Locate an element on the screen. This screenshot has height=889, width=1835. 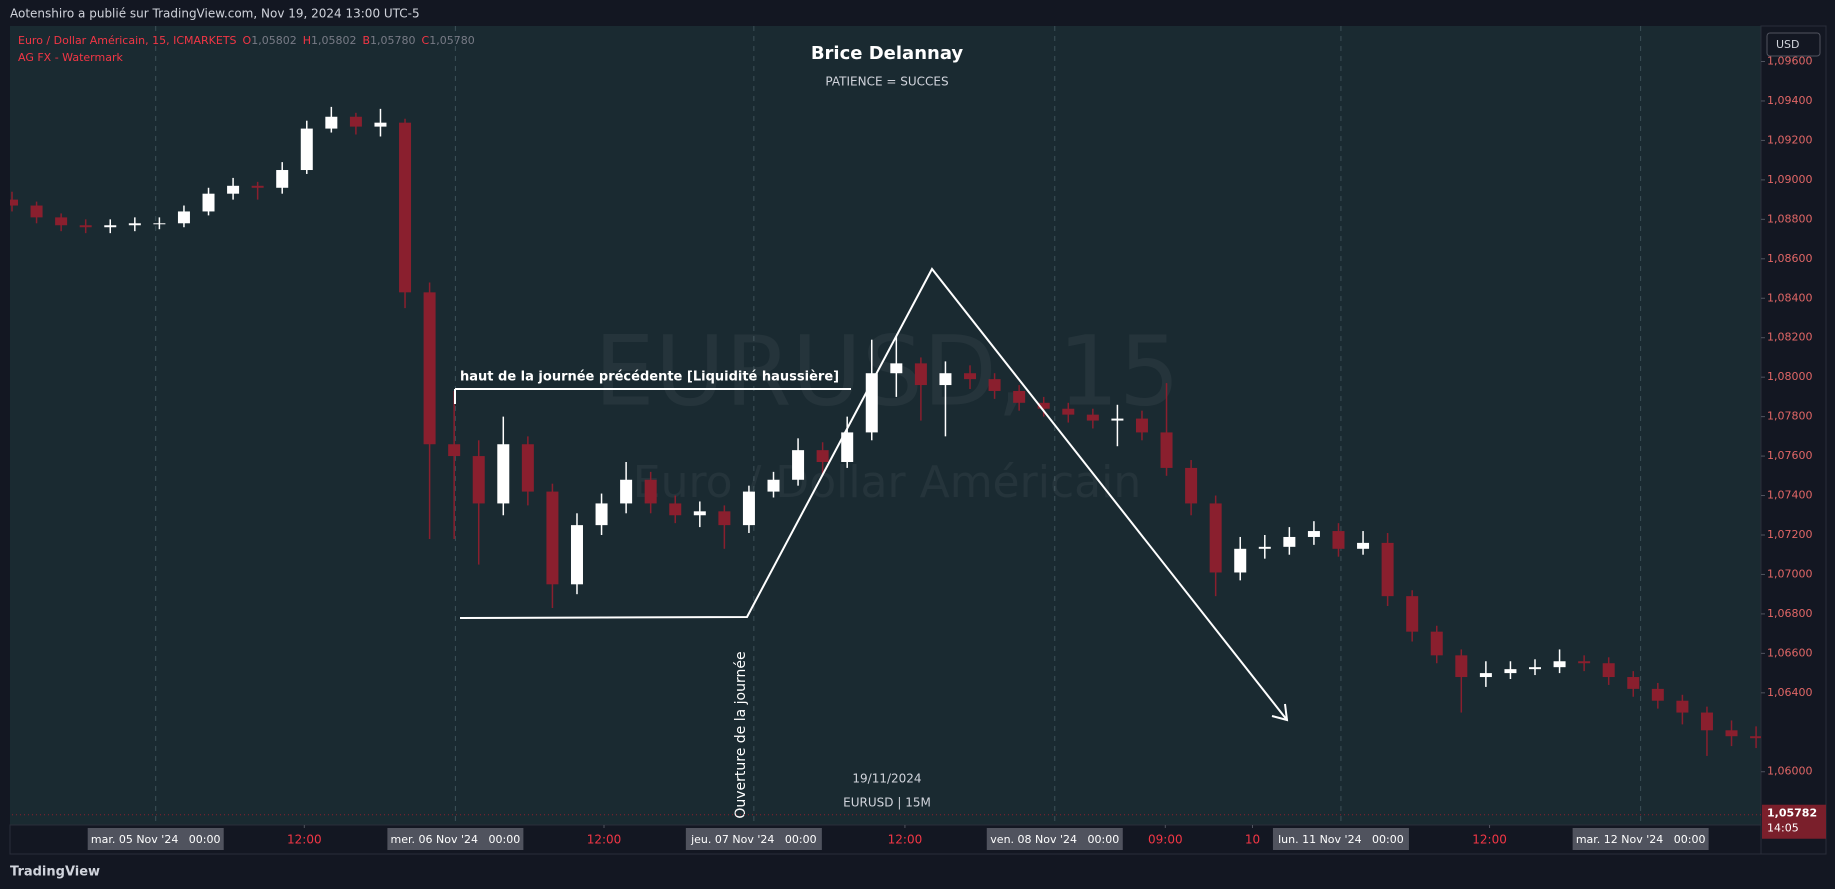
indicator-legend: AG FX - Watermark is located at coordinates (70, 57).